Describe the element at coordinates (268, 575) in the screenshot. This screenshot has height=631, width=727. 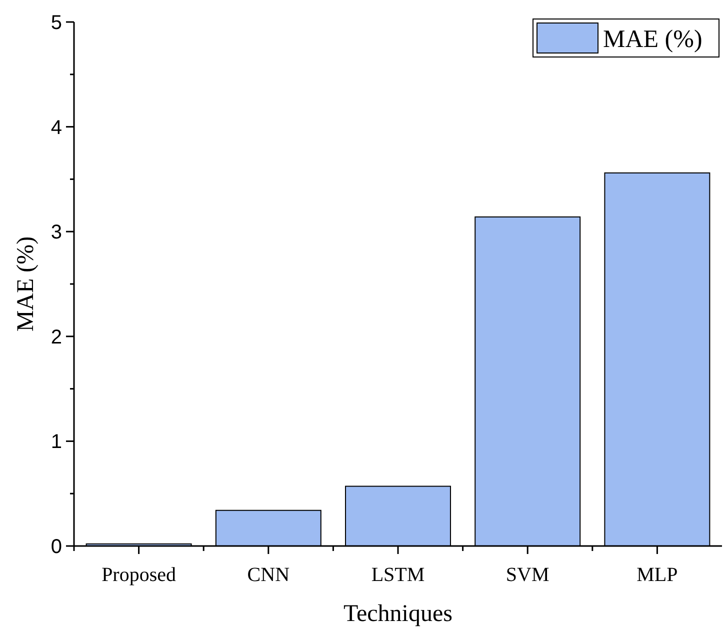
I see `x-tick-label: CNN` at that location.